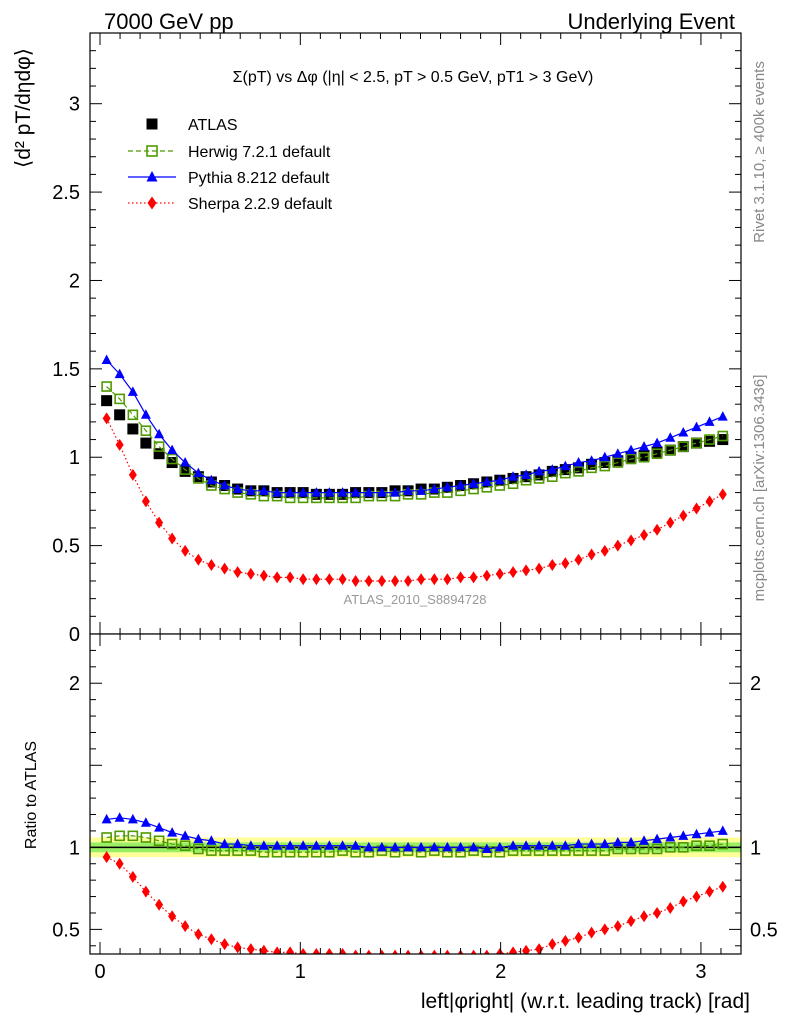 This screenshot has width=786, height=1024. Describe the element at coordinates (66, 193) in the screenshot. I see `main-y-tick-label: 2.5` at that location.